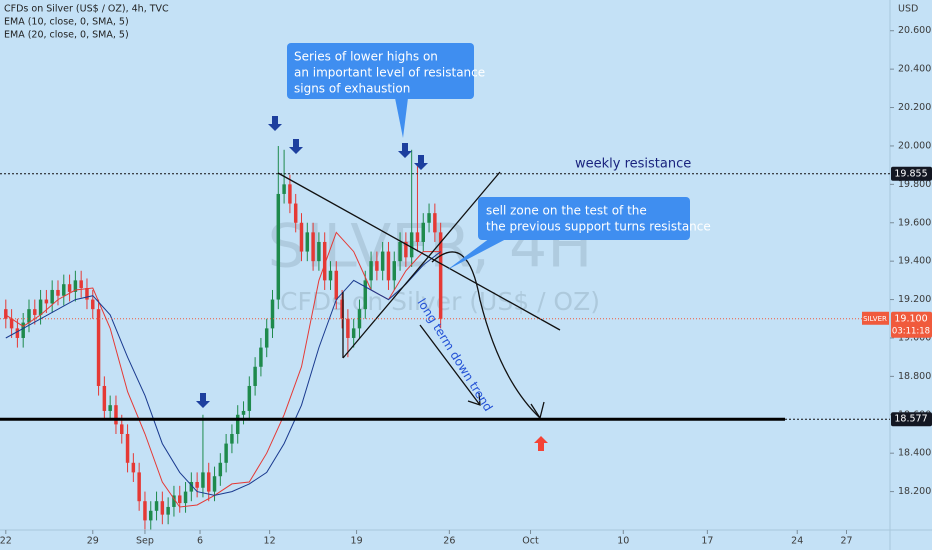 The height and width of the screenshot is (550, 932). What do you see at coordinates (145, 541) in the screenshot?
I see `x-tick-label: Sep` at bounding box center [145, 541].